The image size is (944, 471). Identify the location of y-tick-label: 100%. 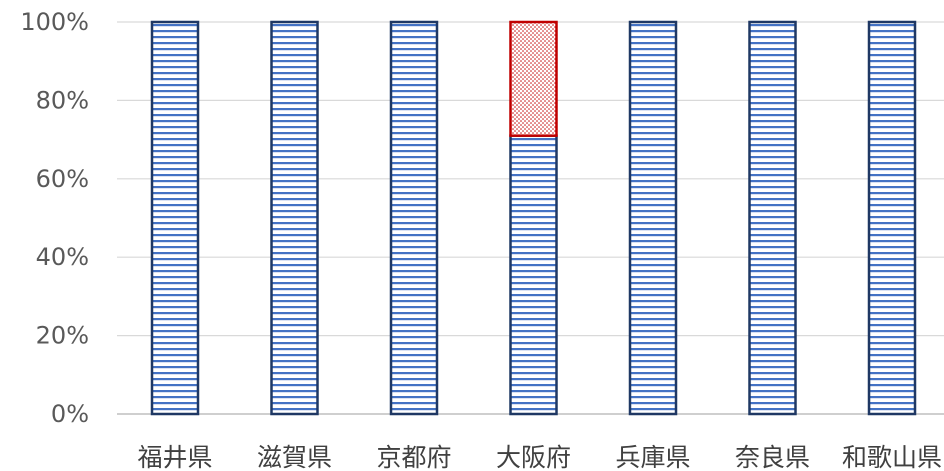
(54, 22).